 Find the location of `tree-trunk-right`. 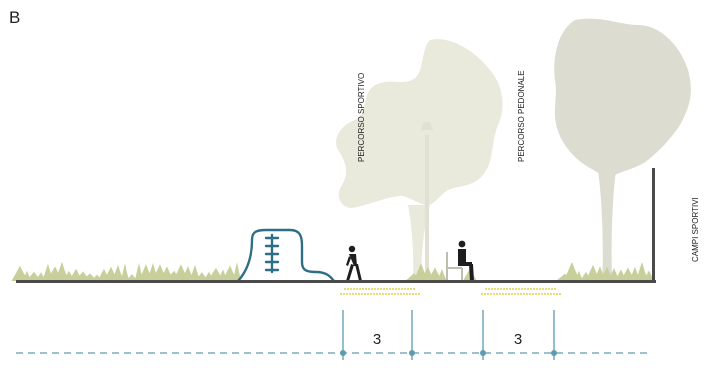

tree-trunk-right is located at coordinates (607, 226).